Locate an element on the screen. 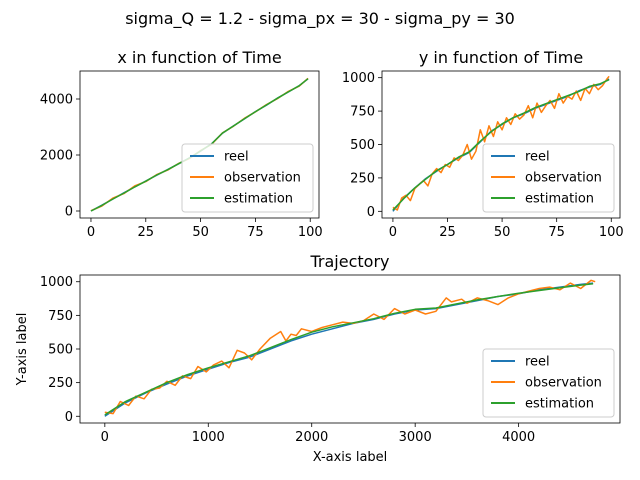  series-line-estimation is located at coordinates (501, 145).